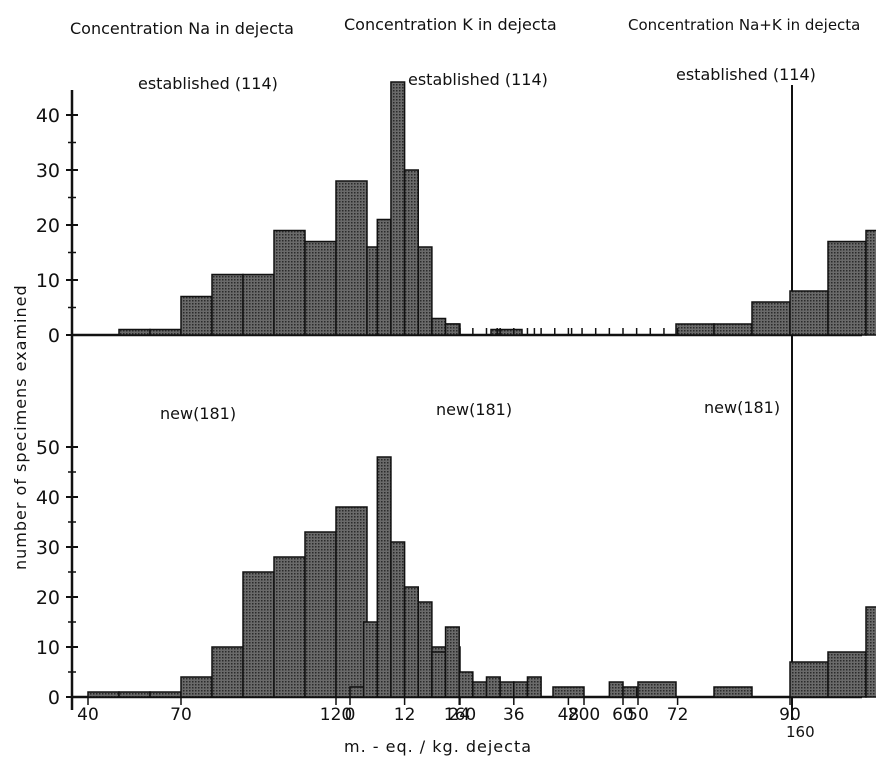 Image resolution: width=876 pixels, height=760 pixels. Describe the element at coordinates (733, 692) in the screenshot. I see `bar-new-Na+K-70` at that location.